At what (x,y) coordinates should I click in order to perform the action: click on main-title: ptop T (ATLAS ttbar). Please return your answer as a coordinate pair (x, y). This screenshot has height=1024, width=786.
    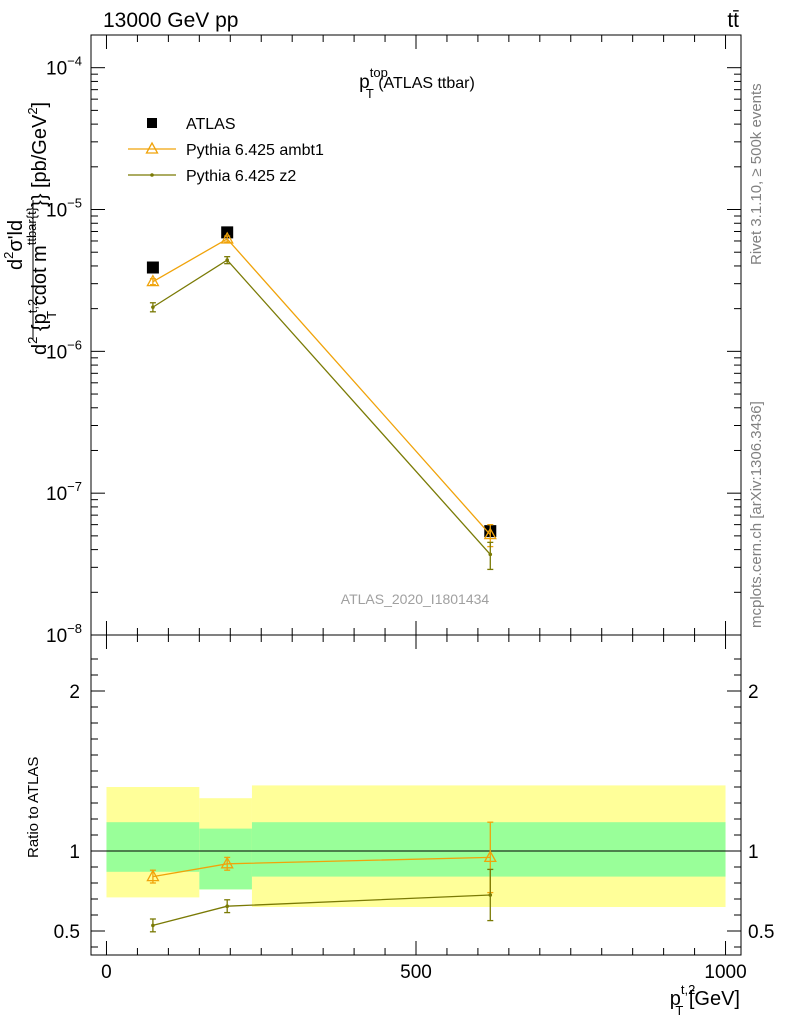
    Looking at the image, I should click on (417, 83).